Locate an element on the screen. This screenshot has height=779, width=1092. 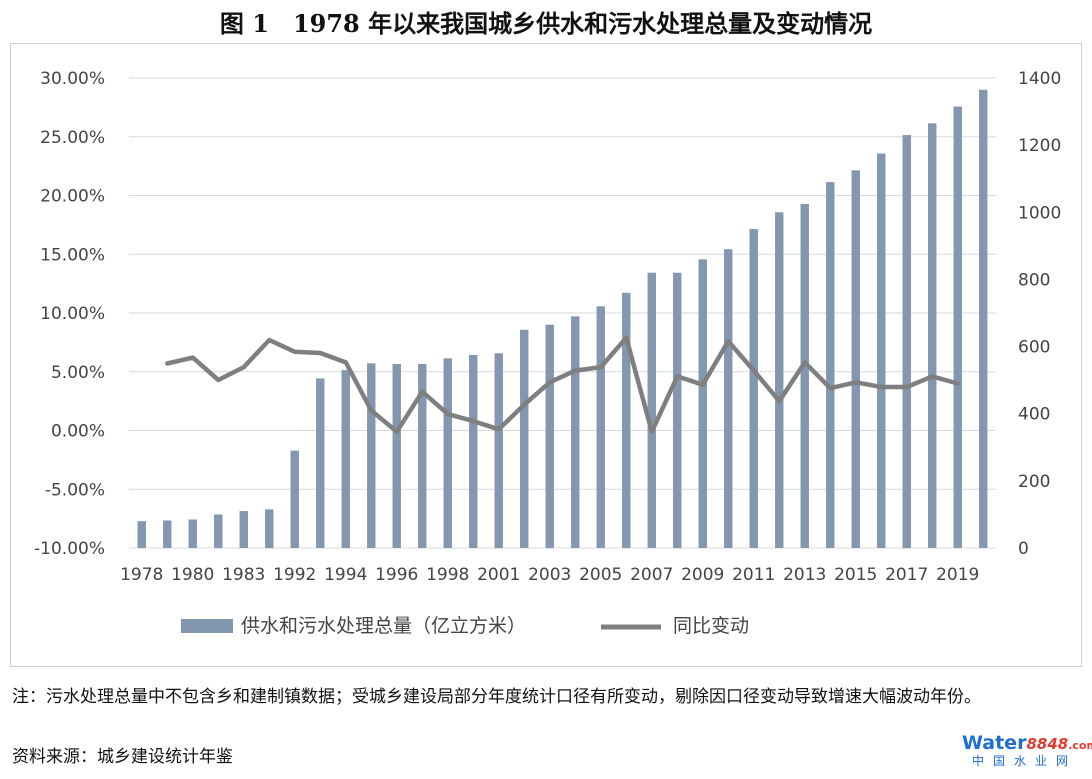
legend-label: 供水和污水处理总量（亿立方米） is located at coordinates (383, 626).